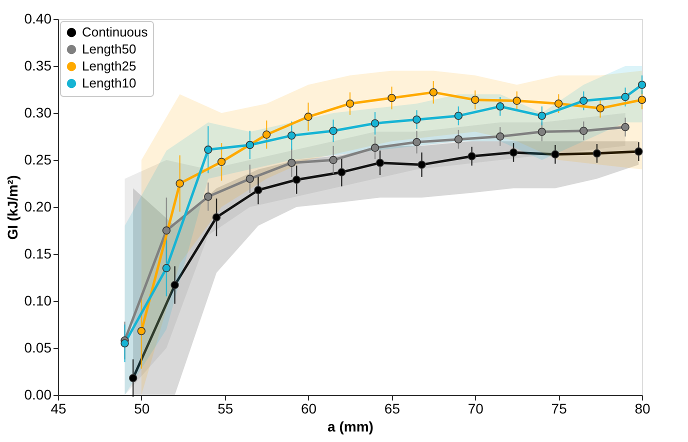  Describe the element at coordinates (109, 66) in the screenshot. I see `legend-label: Length25` at that location.